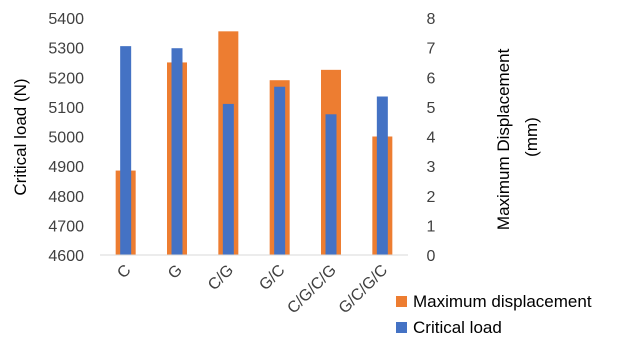  What do you see at coordinates (175, 272) in the screenshot?
I see `x-tick-label: G` at bounding box center [175, 272].